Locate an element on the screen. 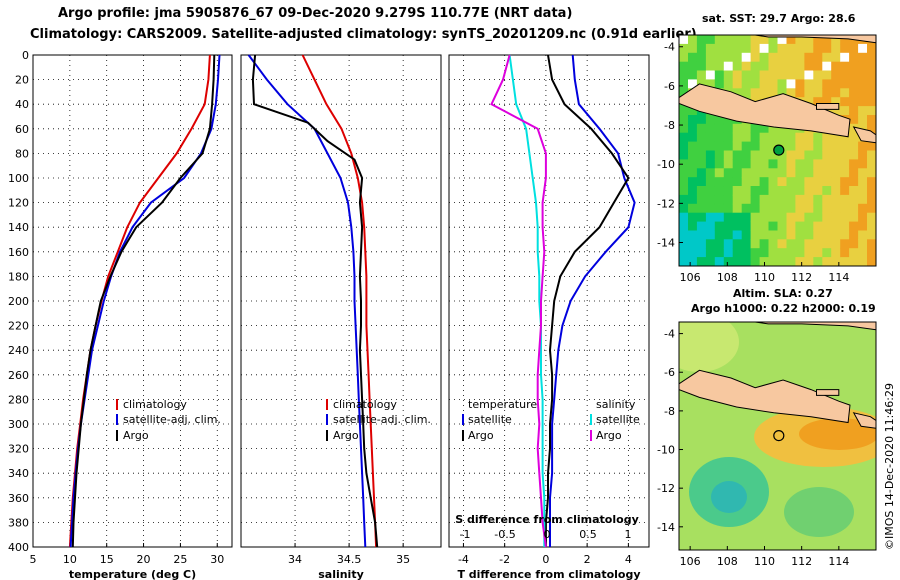 The width and height of the screenshot is (900, 580). x-tick-label: -4 is located at coordinates (463, 559).